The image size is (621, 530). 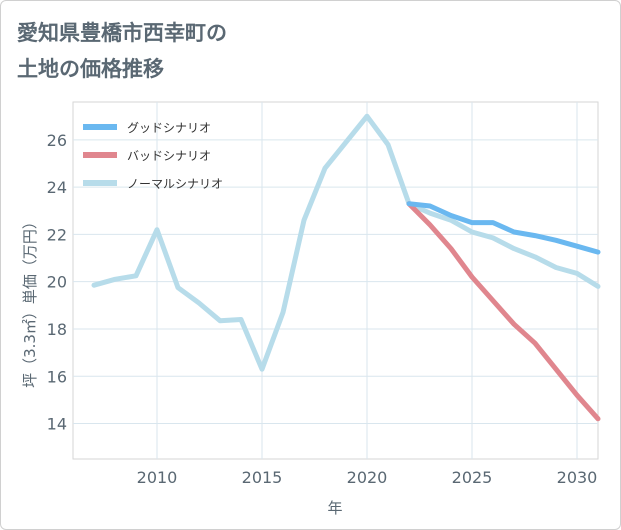 What do you see at coordinates (157, 477) in the screenshot?
I see `x-tick-label: 2010` at bounding box center [157, 477].